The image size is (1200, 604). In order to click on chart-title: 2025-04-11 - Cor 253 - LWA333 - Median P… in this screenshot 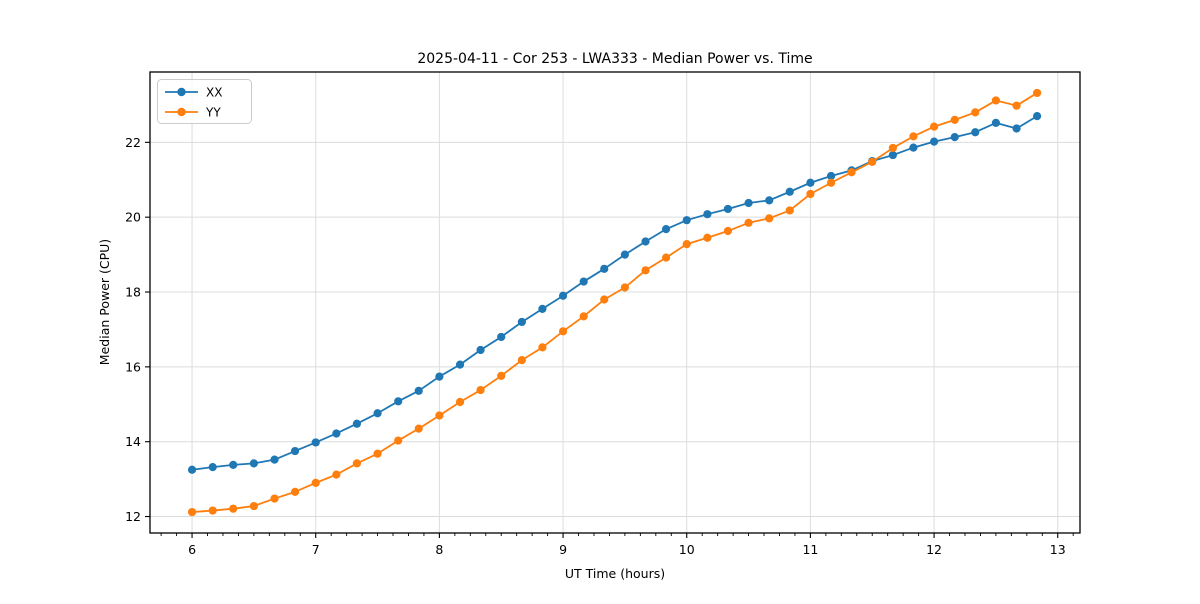, I will do `click(614, 59)`.